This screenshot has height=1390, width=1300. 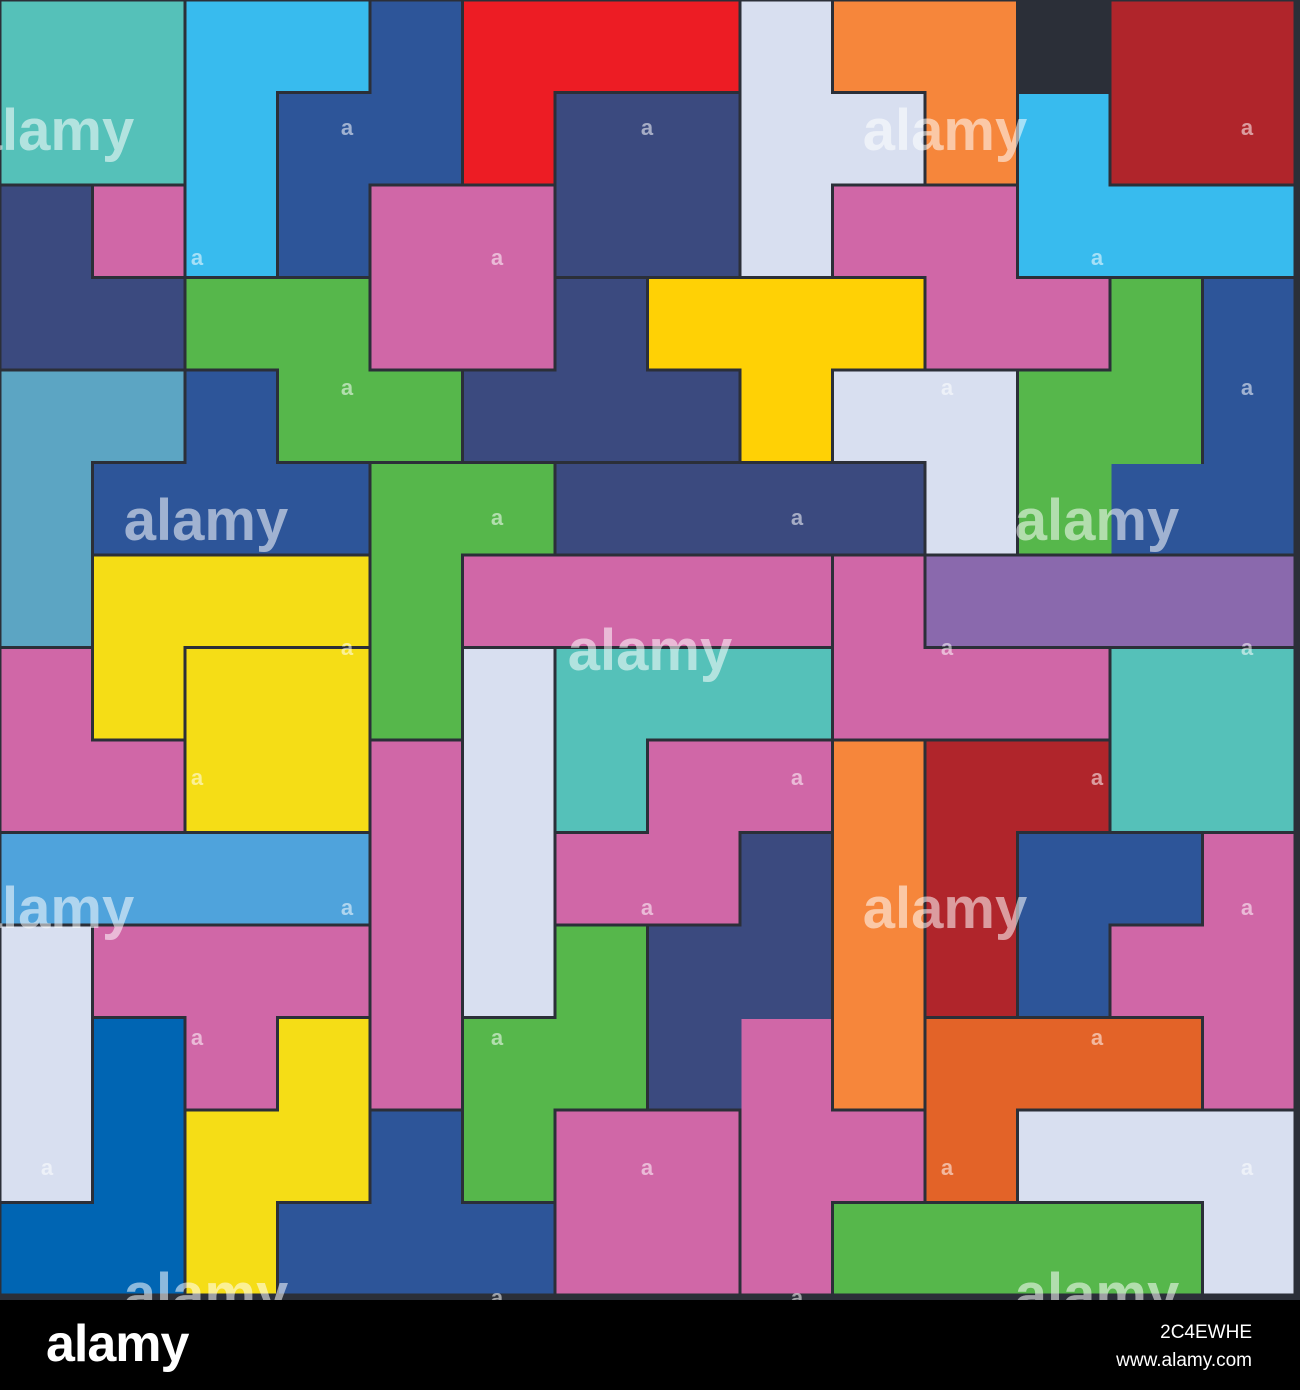 What do you see at coordinates (117, 1344) in the screenshot?
I see `footer-logo: alamy` at bounding box center [117, 1344].